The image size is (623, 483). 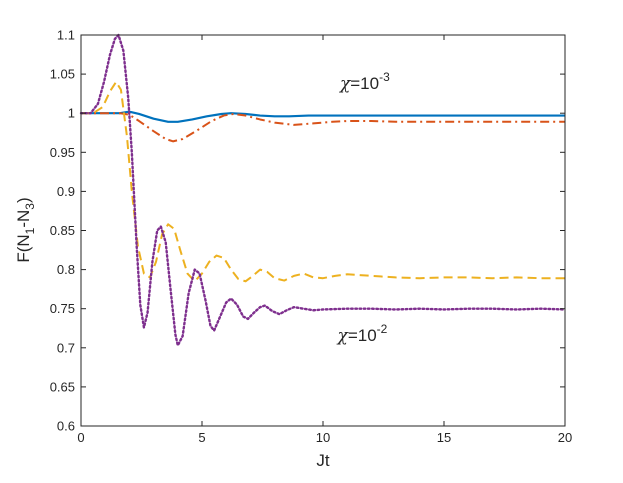 What do you see at coordinates (66, 269) in the screenshot?
I see `y-tick-label: 0.8` at bounding box center [66, 269].